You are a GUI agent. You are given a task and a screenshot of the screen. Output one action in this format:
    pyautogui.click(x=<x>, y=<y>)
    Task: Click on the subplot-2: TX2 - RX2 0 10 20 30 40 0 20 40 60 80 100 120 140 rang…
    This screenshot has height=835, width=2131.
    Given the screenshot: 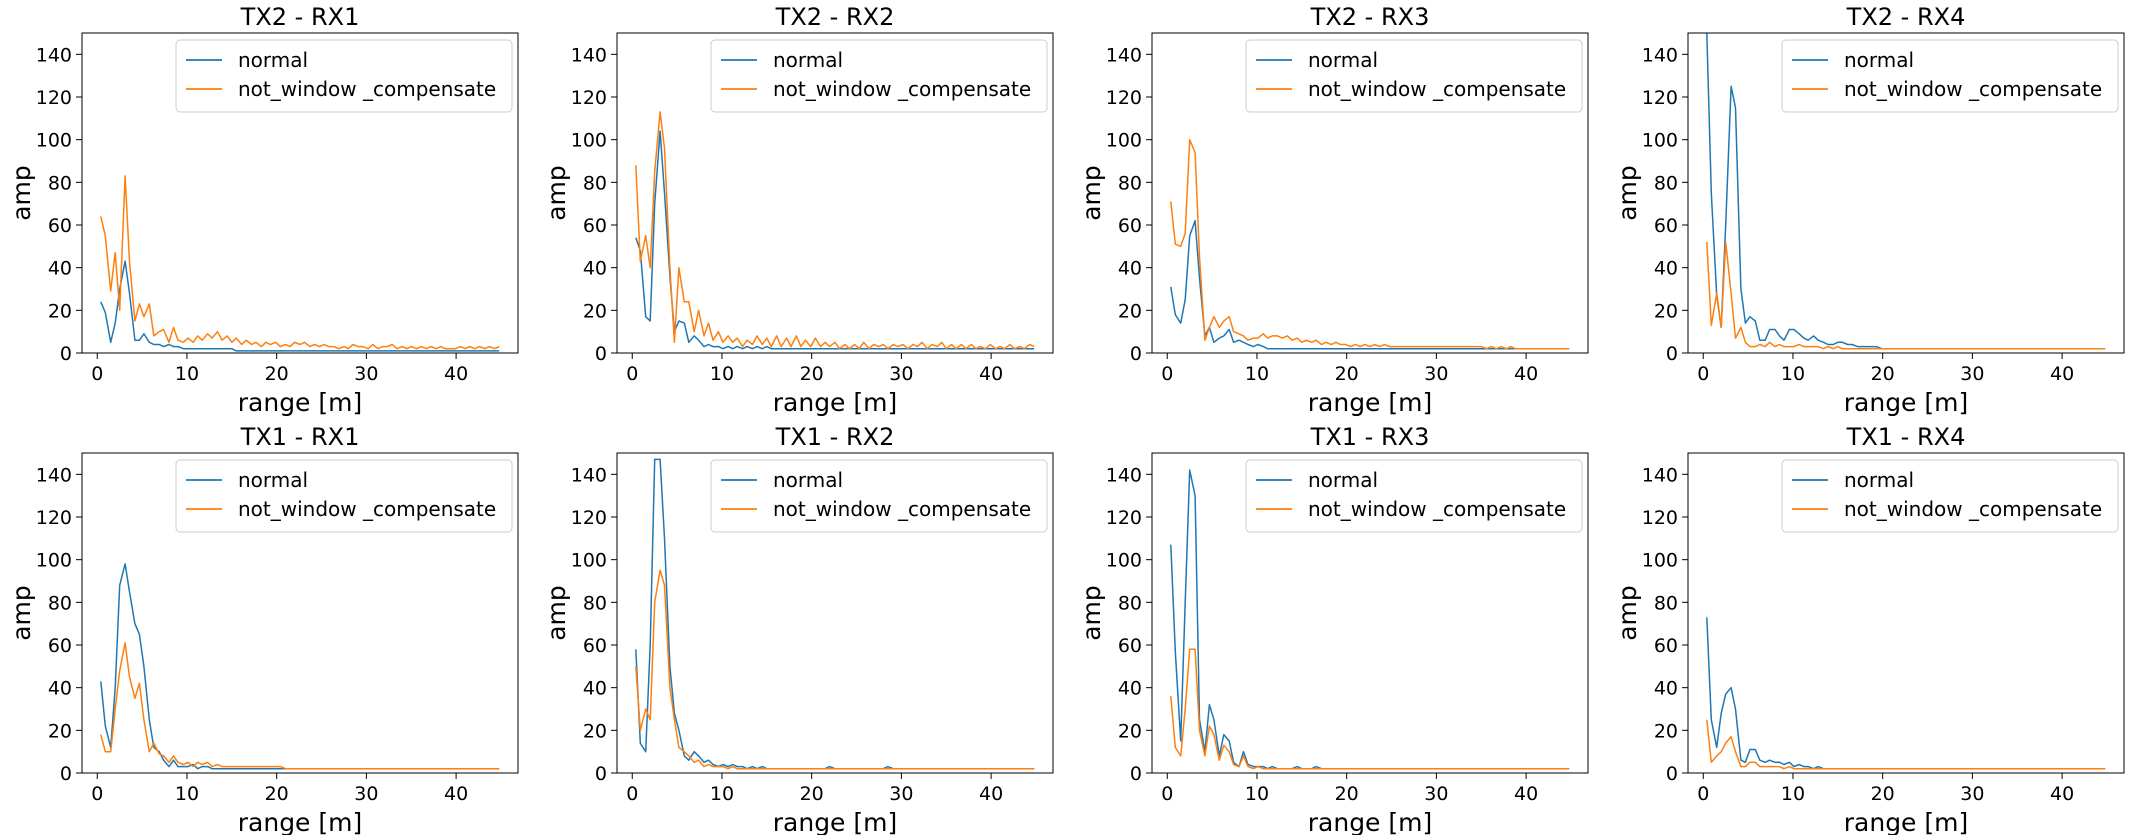 What is the action you would take?
    pyautogui.click(x=798, y=210)
    